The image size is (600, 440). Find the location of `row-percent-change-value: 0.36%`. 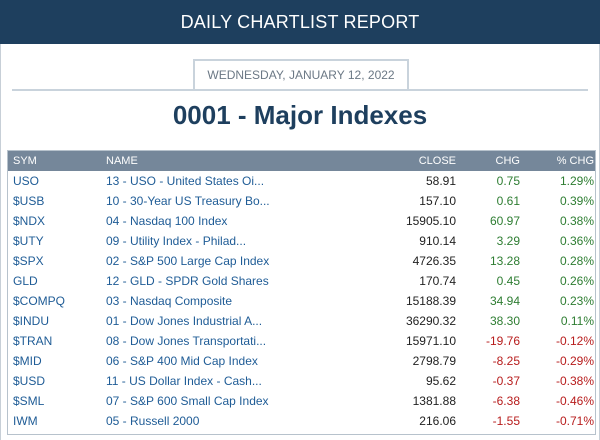

row-percent-change-value: 0.36% is located at coordinates (576, 241).